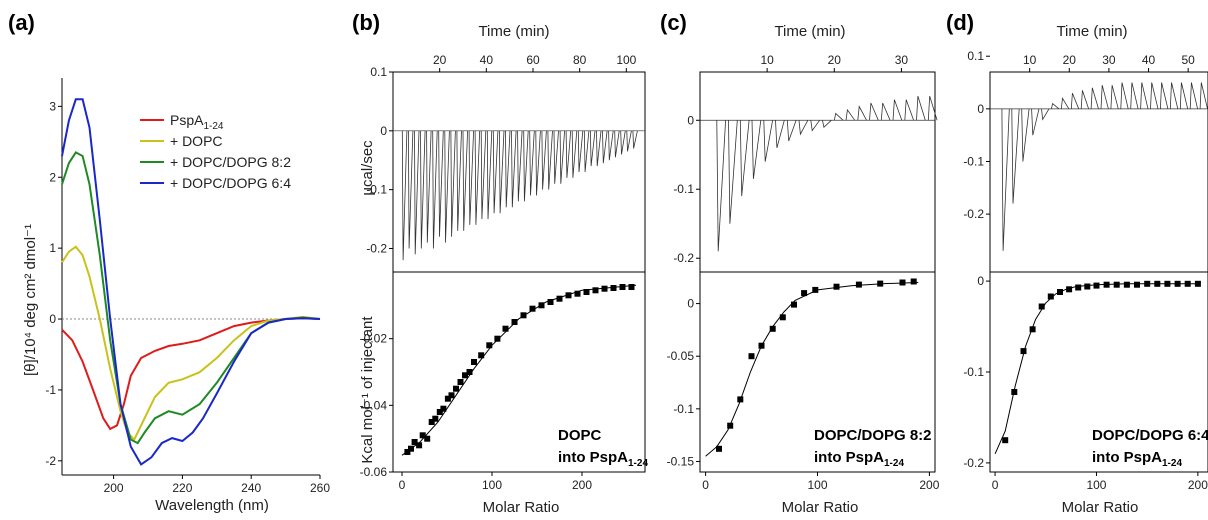 This screenshot has width=1208, height=520. Describe the element at coordinates (367, 168) in the screenshot. I see `panel-b-ucal-label: μcal/sec` at that location.